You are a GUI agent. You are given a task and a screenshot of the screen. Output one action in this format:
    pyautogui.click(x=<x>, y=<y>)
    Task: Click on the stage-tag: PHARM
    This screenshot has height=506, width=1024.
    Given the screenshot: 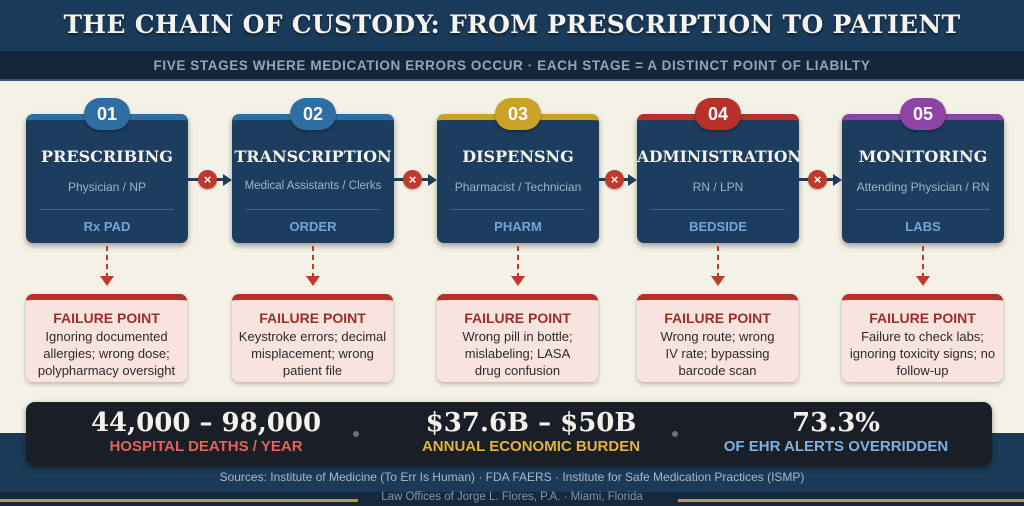 What is the action you would take?
    pyautogui.click(x=518, y=226)
    